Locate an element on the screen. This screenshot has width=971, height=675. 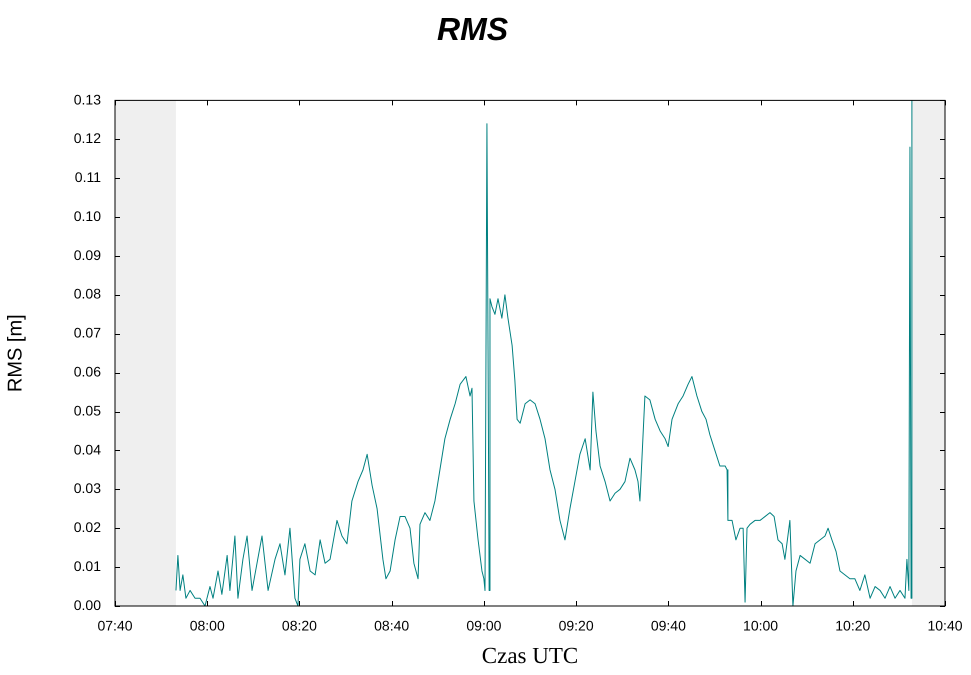
x-tick-label: 09:00 is located at coordinates (484, 625).